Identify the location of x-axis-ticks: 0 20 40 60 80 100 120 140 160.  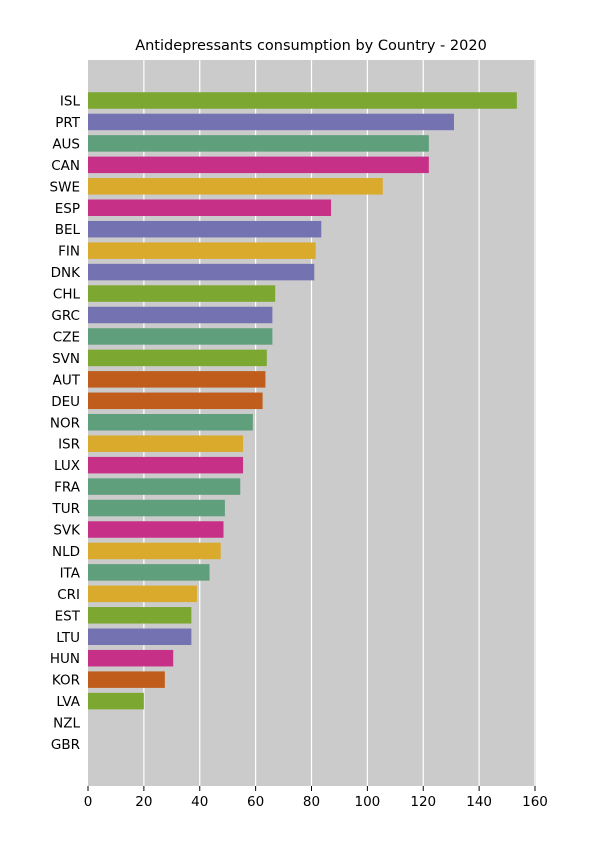
(316, 798).